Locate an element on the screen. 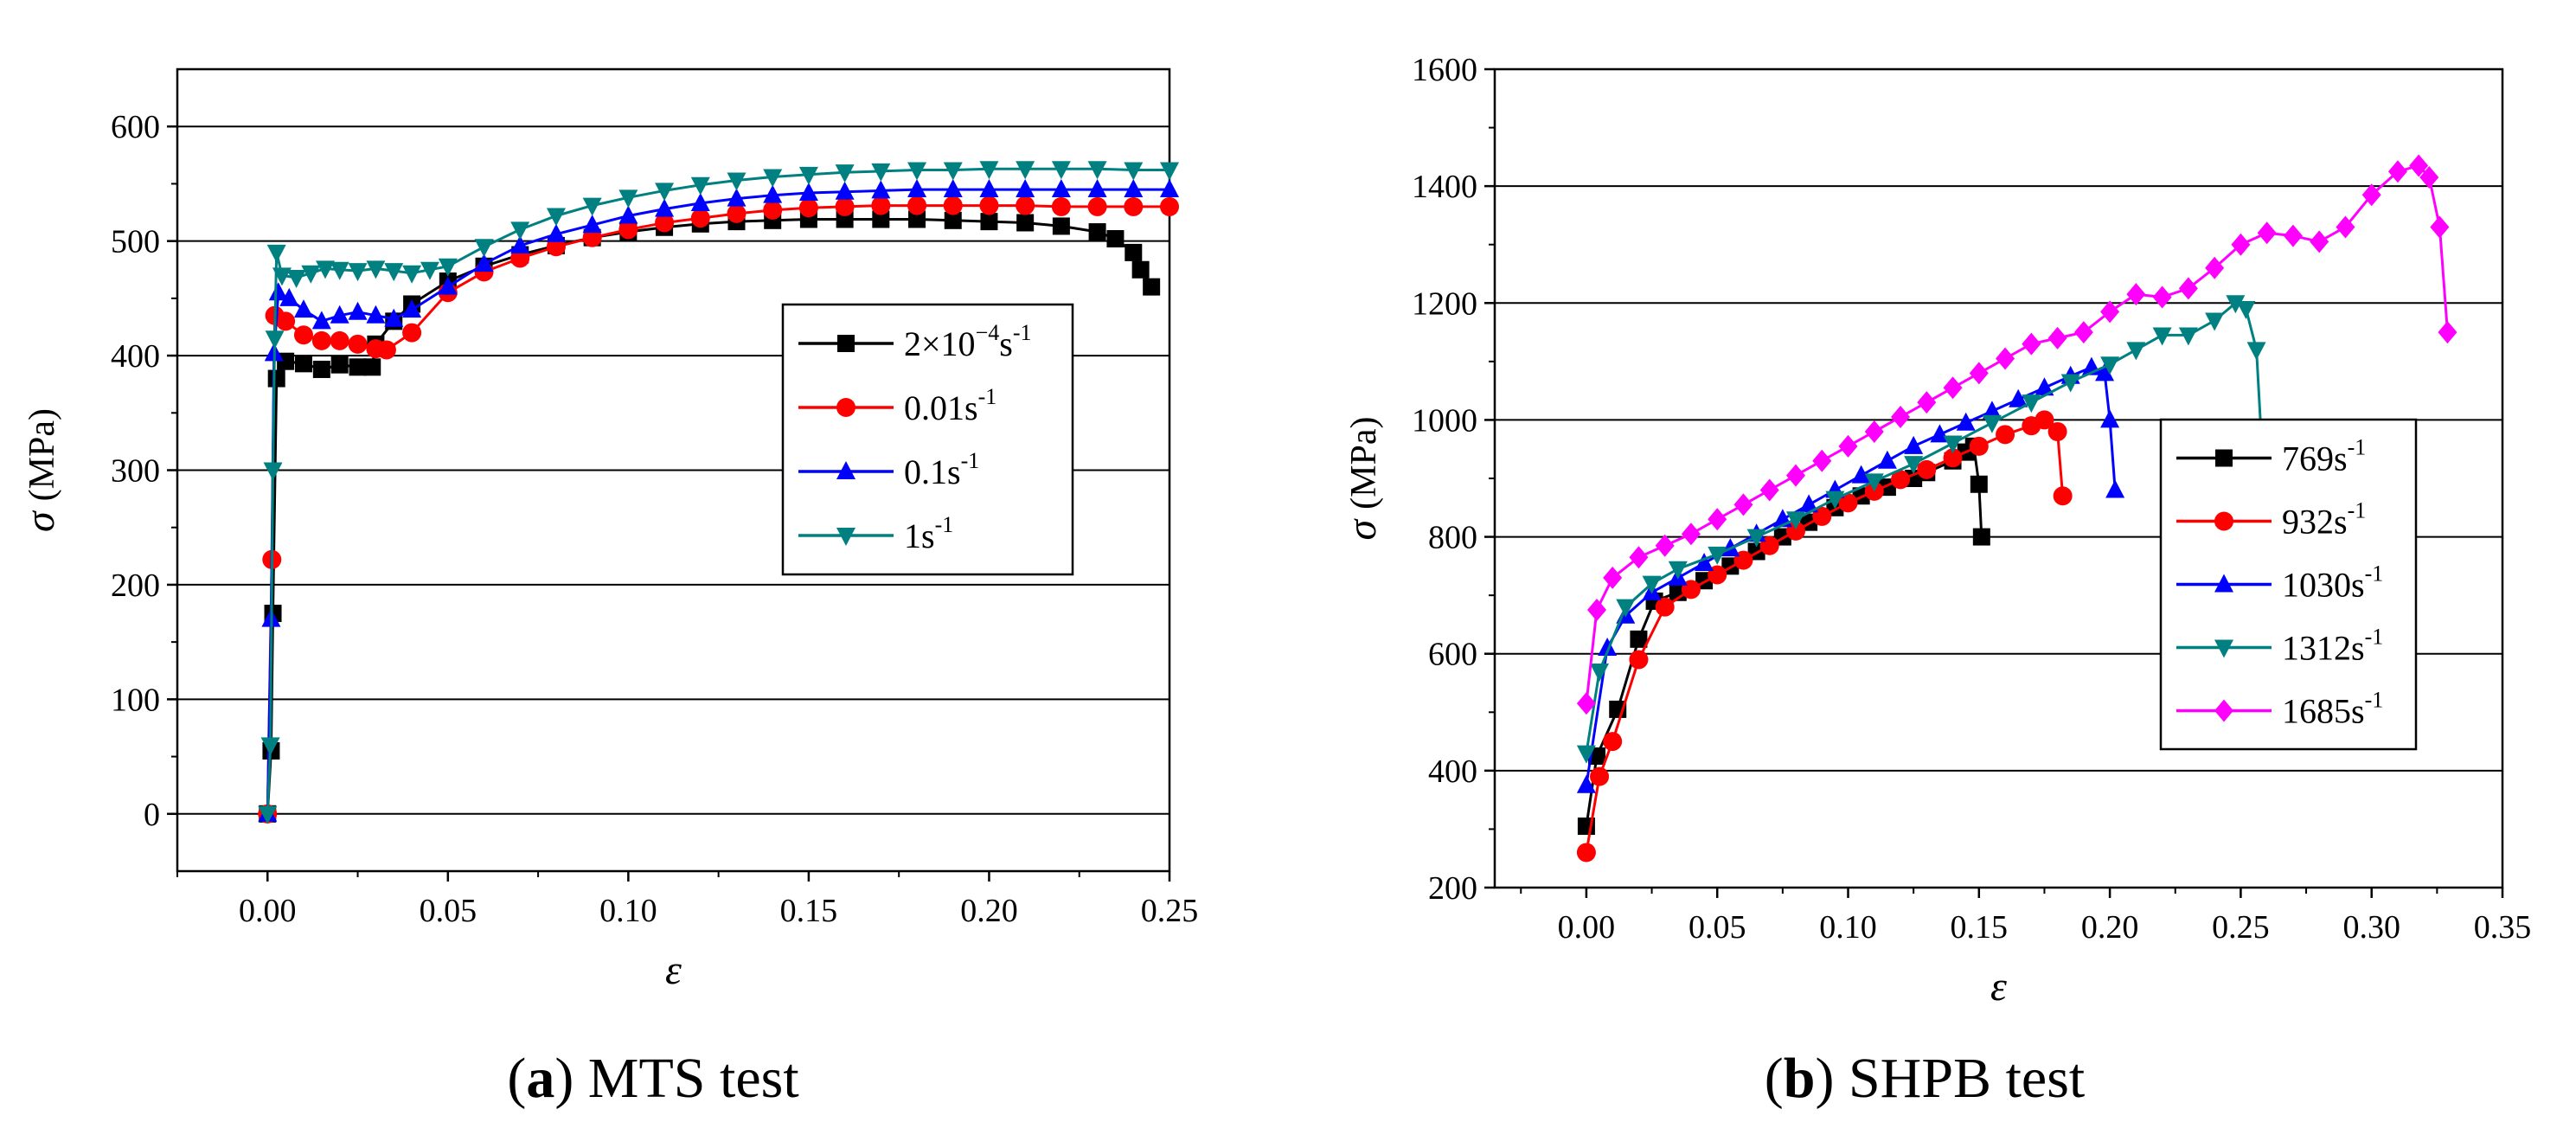  y-tick-label: 0 is located at coordinates (152, 815).